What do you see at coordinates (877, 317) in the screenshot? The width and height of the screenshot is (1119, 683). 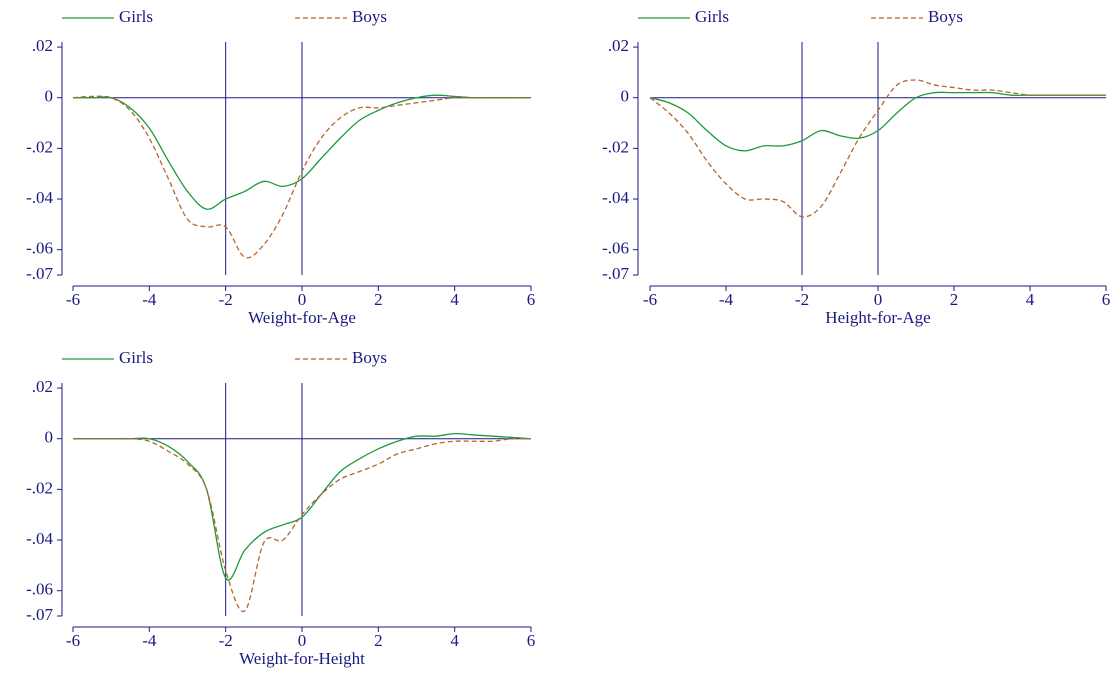 I see `x-axis-label: Height-for-Age` at bounding box center [877, 317].